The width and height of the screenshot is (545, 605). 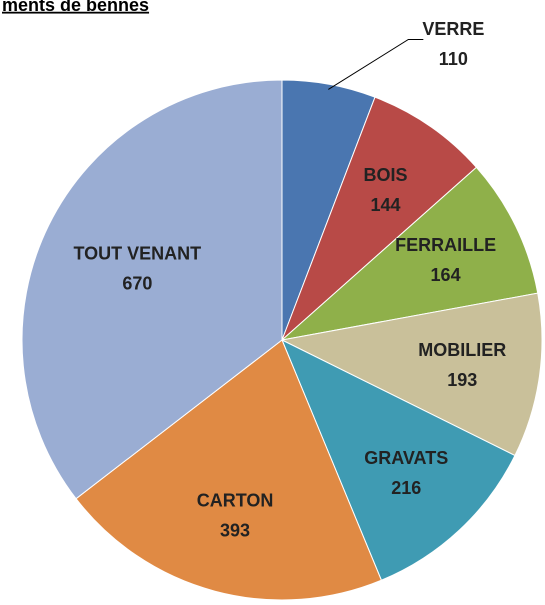 I want to click on slice-label: MOBILIER, so click(x=462, y=350).